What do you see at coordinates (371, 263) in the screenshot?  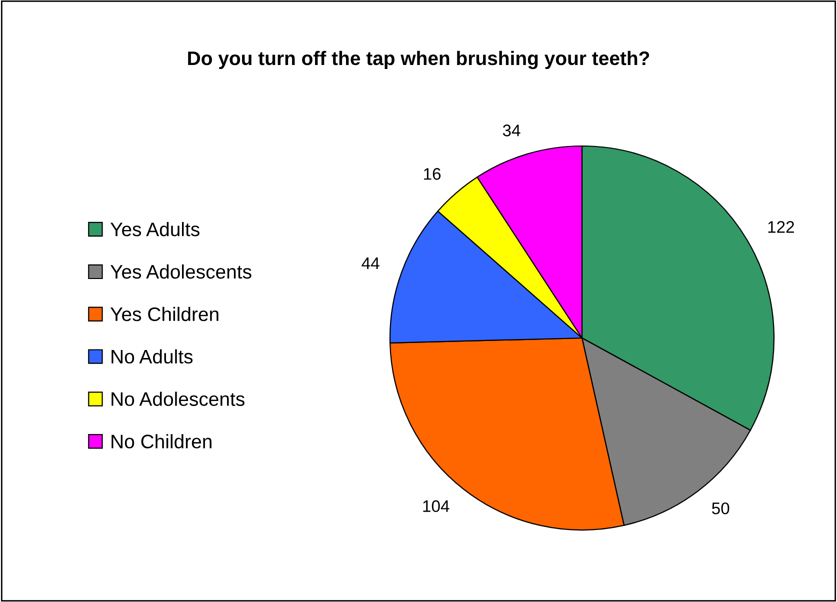 I see `data-label: 44` at bounding box center [371, 263].